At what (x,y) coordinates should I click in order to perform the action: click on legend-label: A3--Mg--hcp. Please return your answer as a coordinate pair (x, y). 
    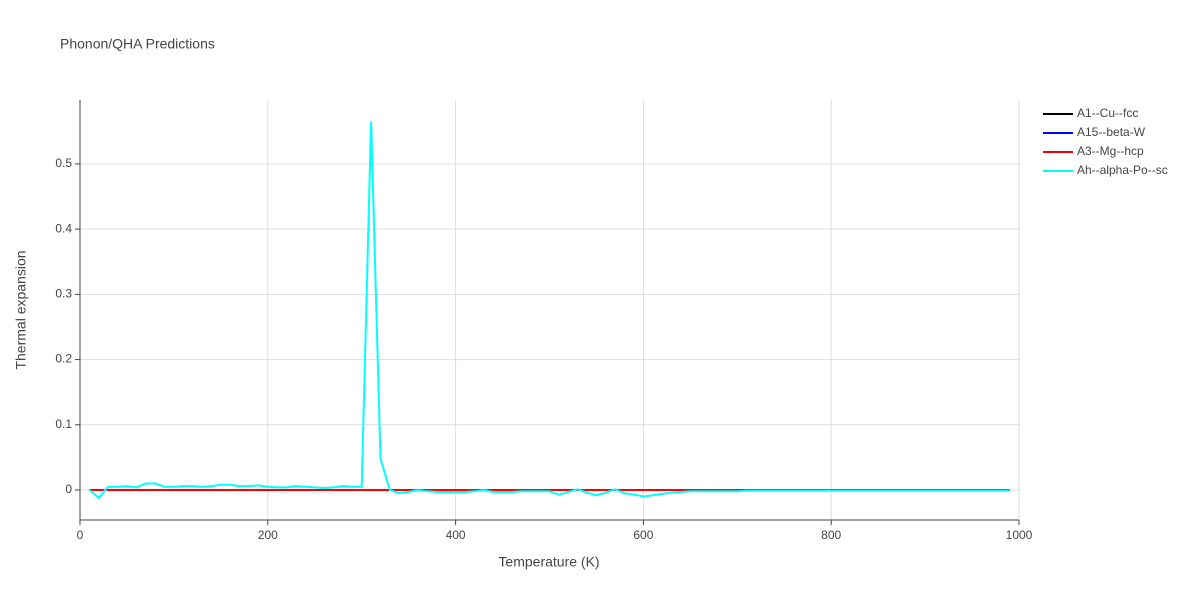
    Looking at the image, I should click on (1110, 151).